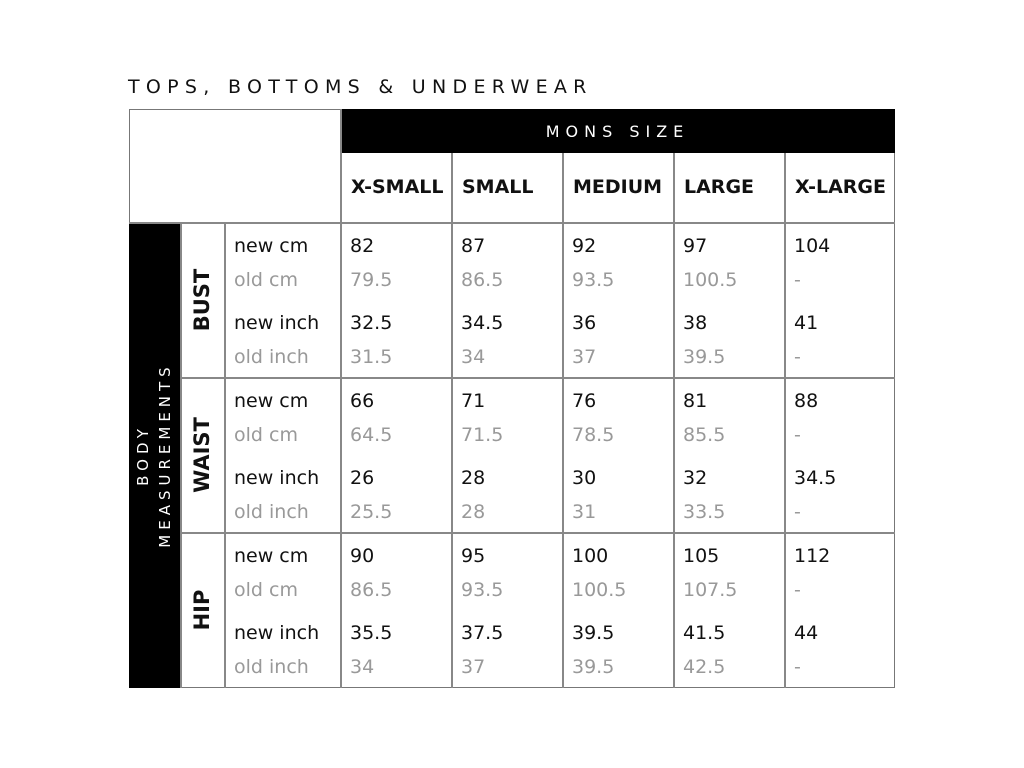  What do you see at coordinates (812, 246) in the screenshot?
I see `table-cell: 104` at bounding box center [812, 246].